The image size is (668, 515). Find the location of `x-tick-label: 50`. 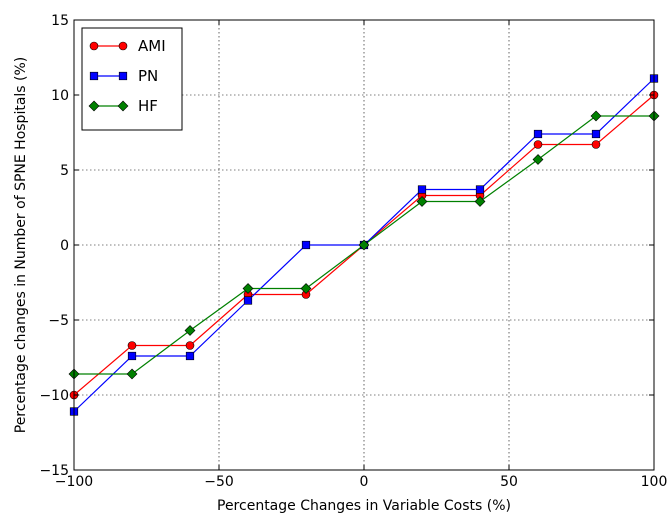

x-tick-label: 50 is located at coordinates (509, 482).